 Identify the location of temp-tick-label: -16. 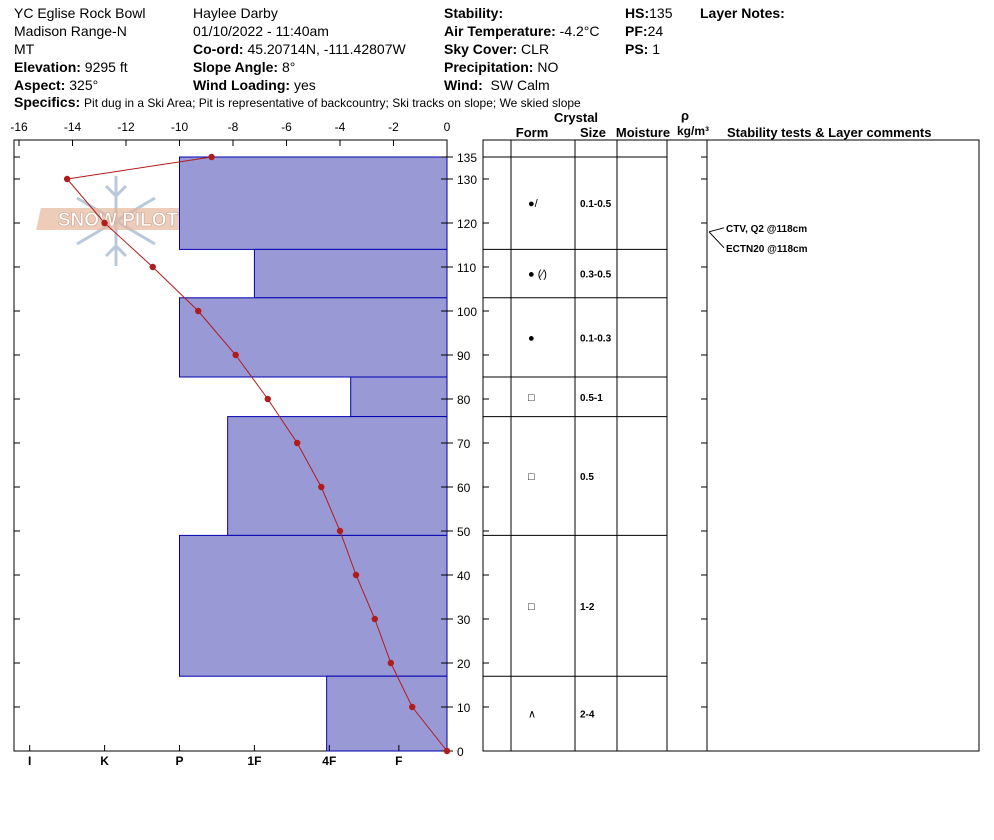
(19, 127).